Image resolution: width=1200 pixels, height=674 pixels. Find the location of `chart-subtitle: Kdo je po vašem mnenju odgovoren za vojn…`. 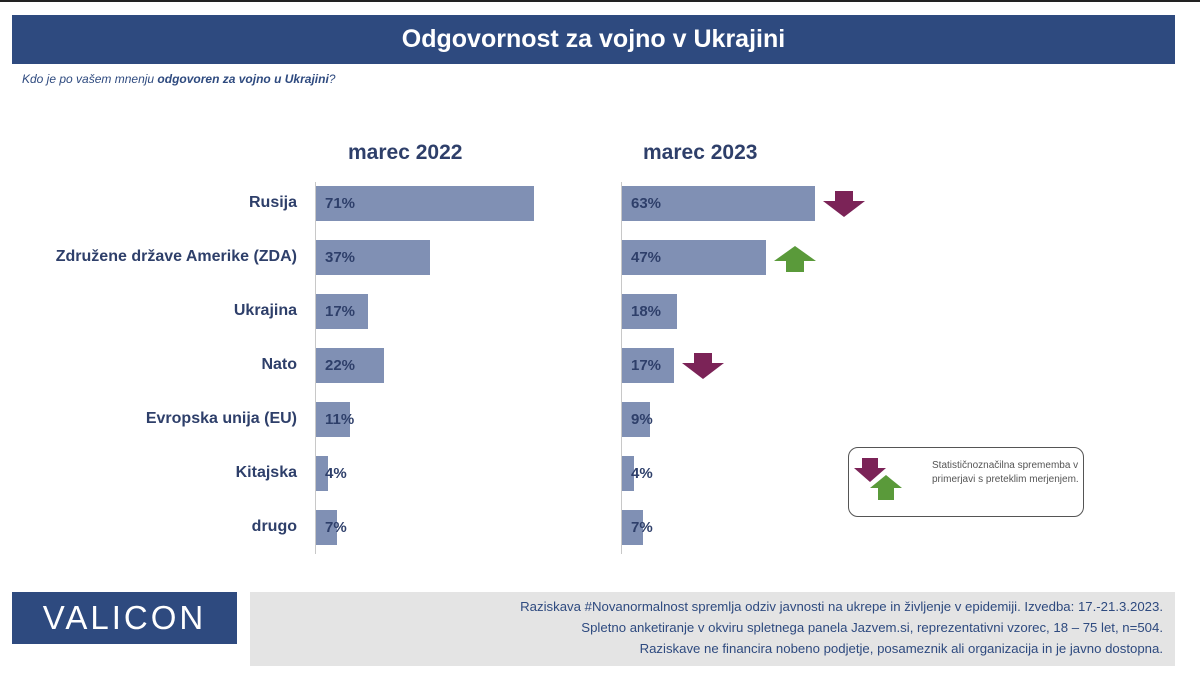

chart-subtitle: Kdo je po vašem mnenju odgovoren za vojn… is located at coordinates (178, 79).